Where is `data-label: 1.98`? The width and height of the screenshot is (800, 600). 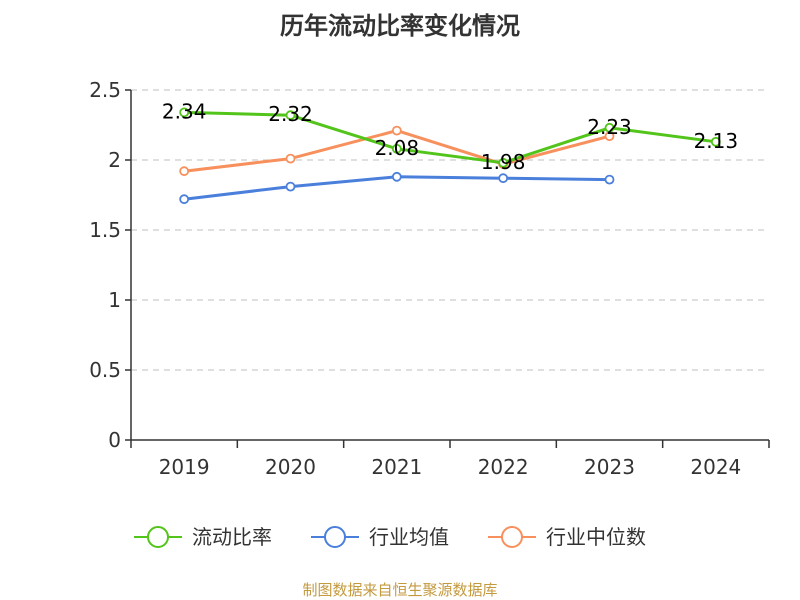
data-label: 1.98 is located at coordinates (503, 162).